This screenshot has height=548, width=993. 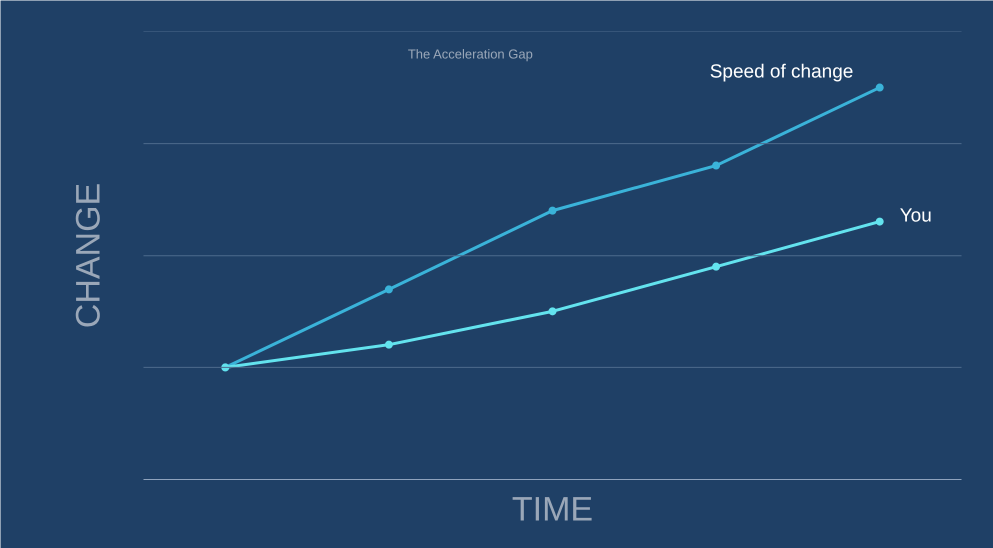 I want to click on y-axis-title: CHANGE, so click(x=89, y=255).